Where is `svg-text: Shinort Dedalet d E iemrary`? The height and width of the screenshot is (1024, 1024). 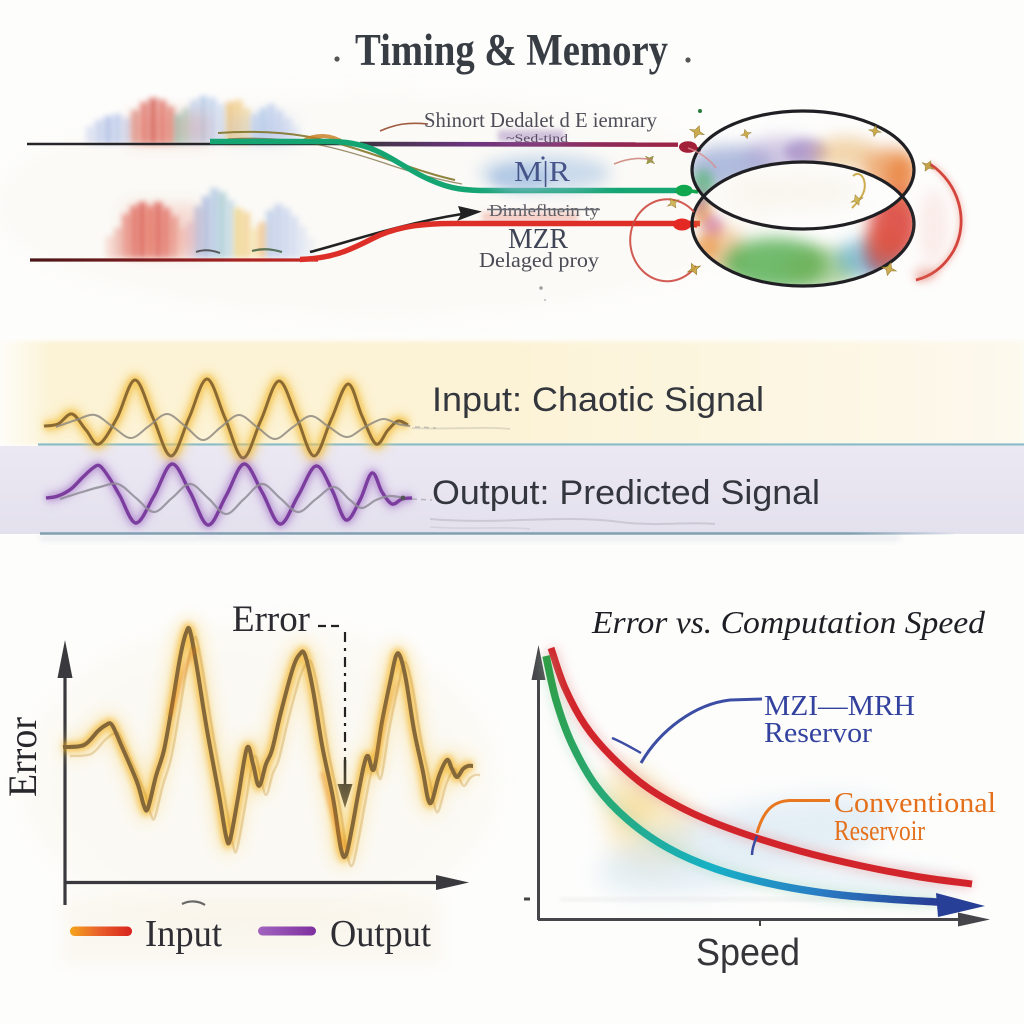
svg-text: Shinort Dedalet d E iemrary is located at coordinates (540, 120).